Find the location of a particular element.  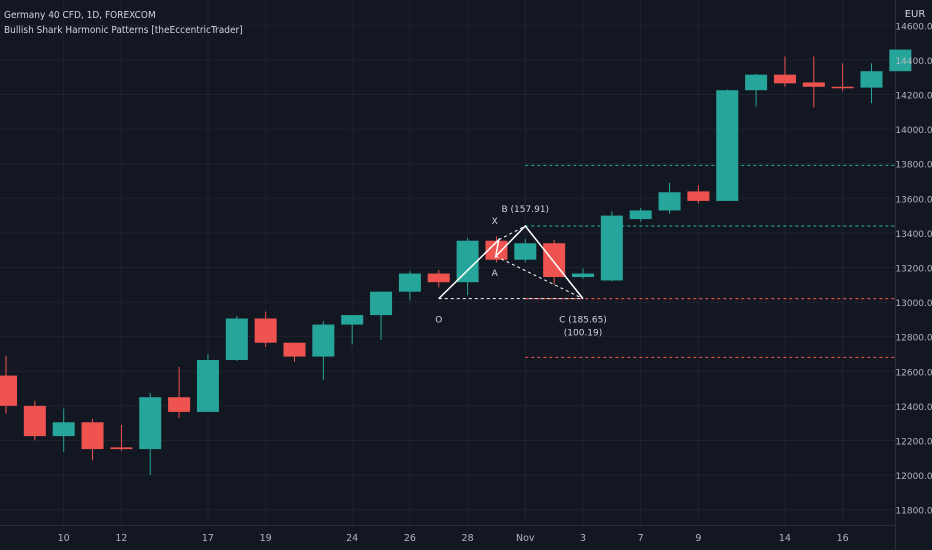

pattern-label-a: A is located at coordinates (495, 274).